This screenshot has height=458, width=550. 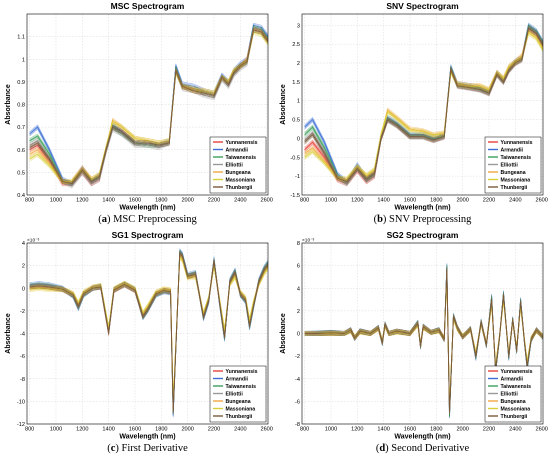 I want to click on subfigure-caption: (c) First Derivative, so click(x=147, y=448).